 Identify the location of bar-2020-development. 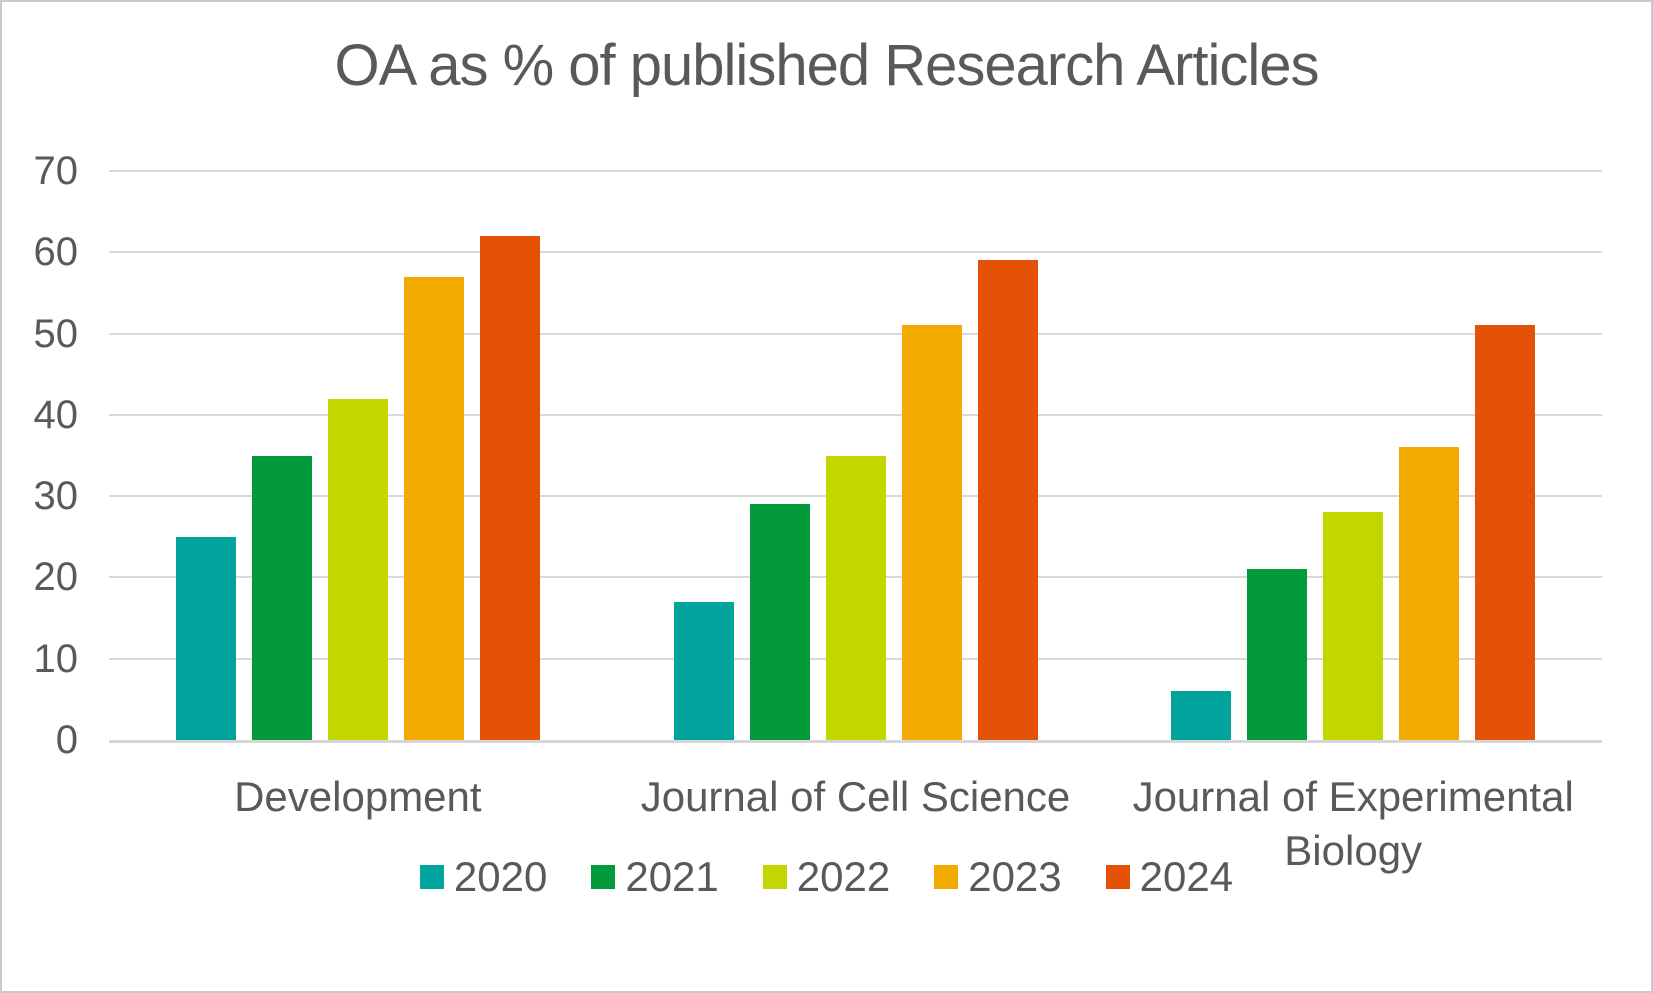
(205, 638).